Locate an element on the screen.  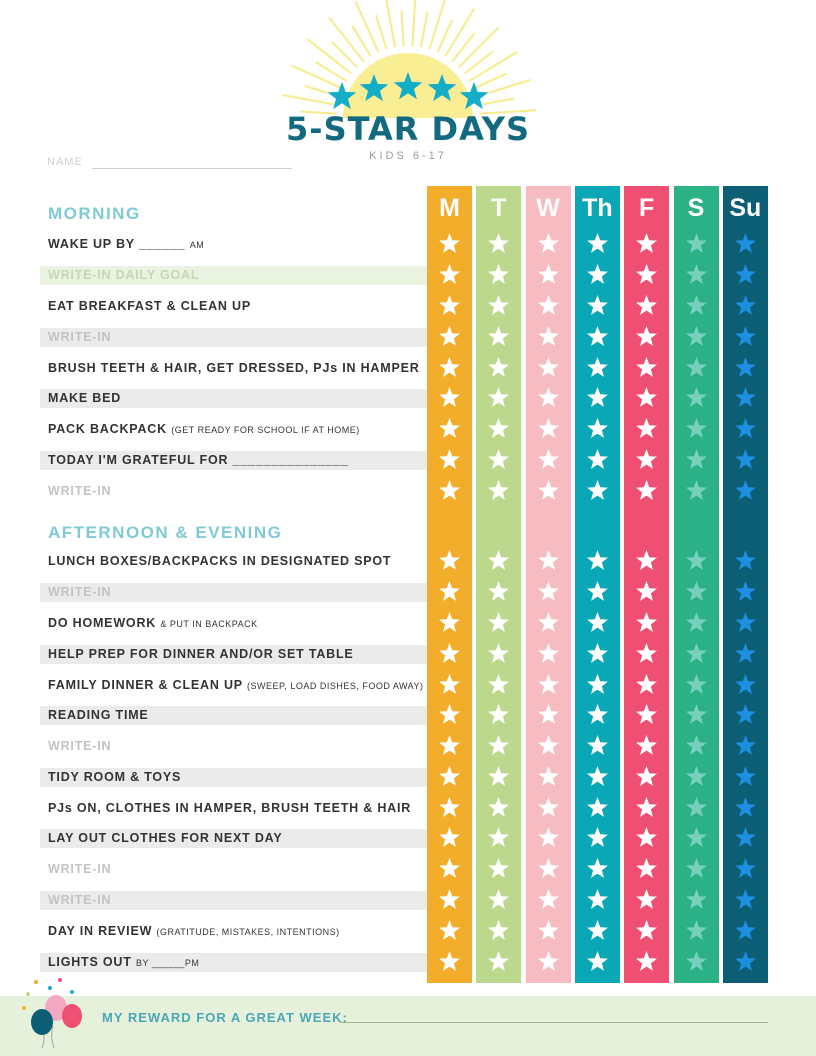
reward-field is located at coordinates (554, 1022).